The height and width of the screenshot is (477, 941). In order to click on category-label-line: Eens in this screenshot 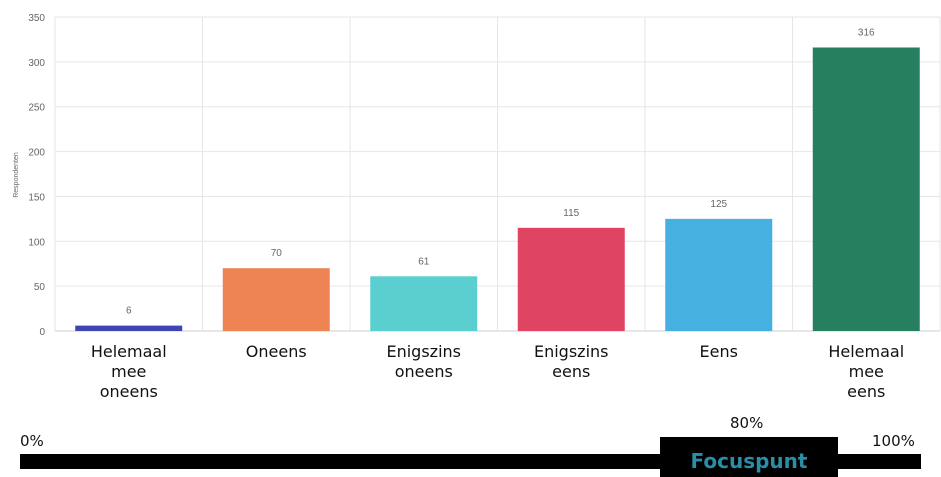, I will do `click(718, 351)`.